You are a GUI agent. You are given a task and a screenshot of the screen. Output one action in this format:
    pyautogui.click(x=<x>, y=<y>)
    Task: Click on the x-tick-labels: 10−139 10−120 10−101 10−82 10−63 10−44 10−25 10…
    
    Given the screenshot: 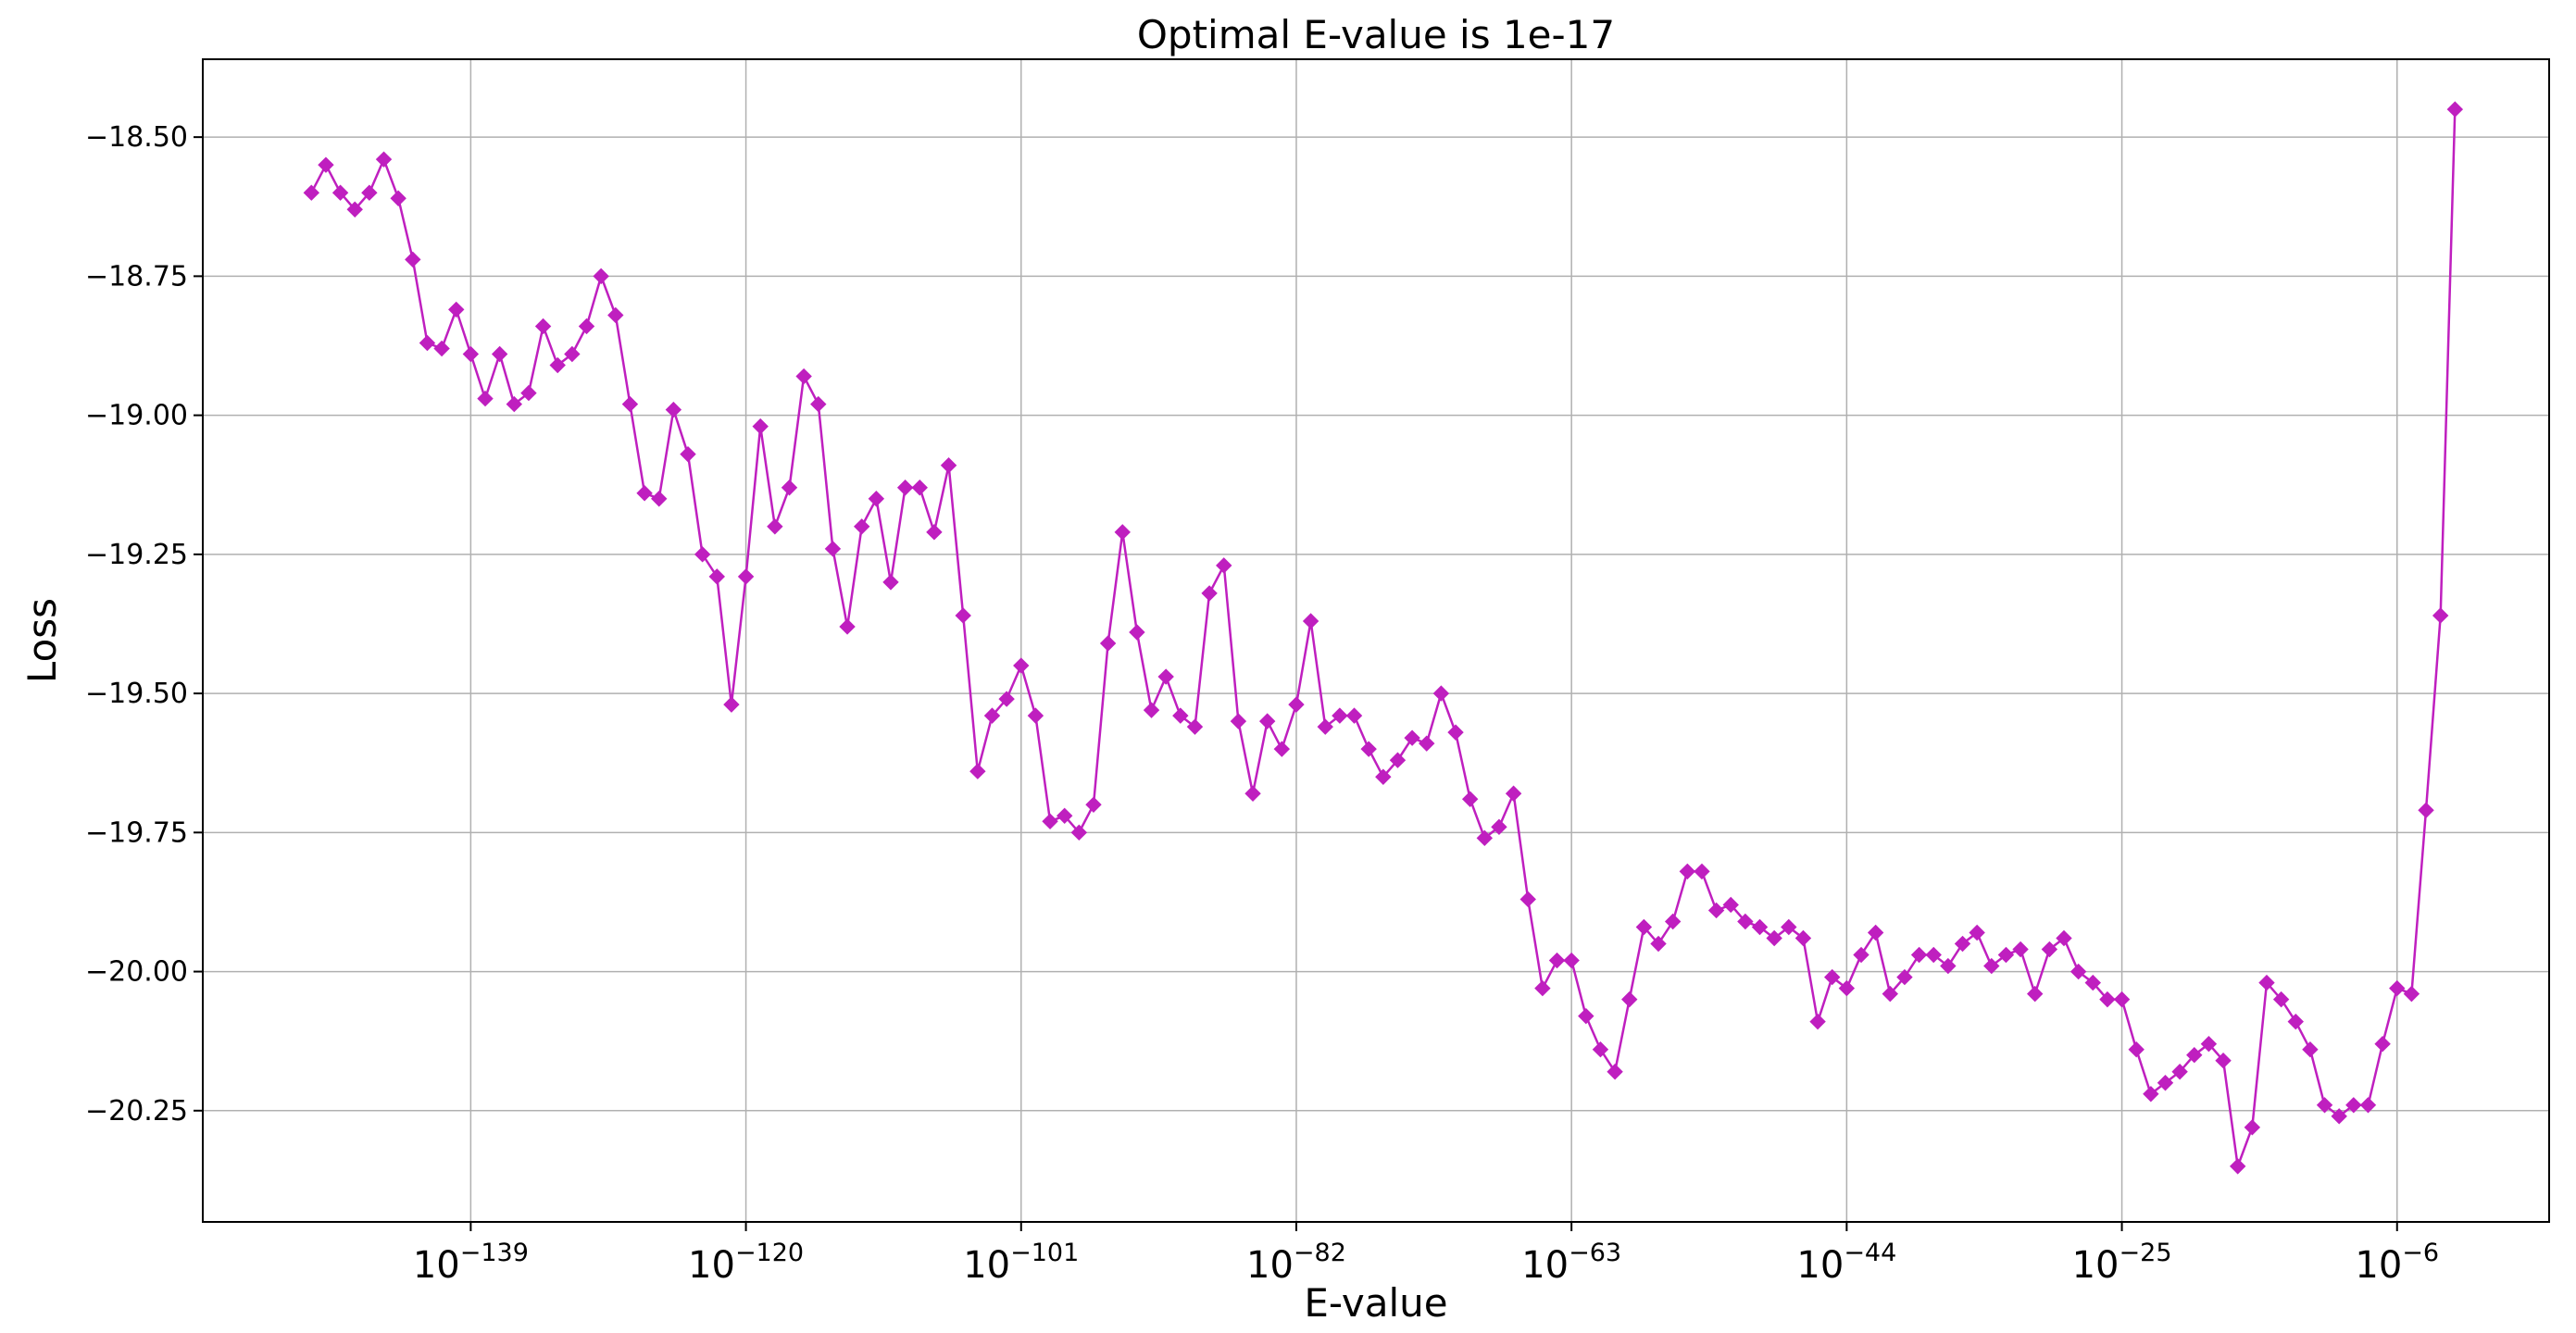 What is the action you would take?
    pyautogui.click(x=1426, y=1263)
    